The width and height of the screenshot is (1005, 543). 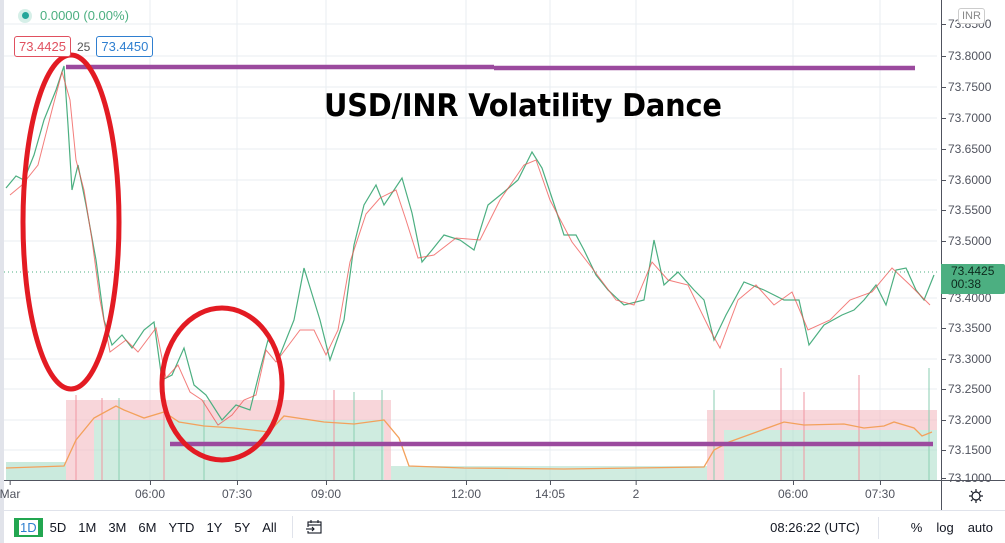 I want to click on range-1y: 1Y, so click(x=214, y=527).